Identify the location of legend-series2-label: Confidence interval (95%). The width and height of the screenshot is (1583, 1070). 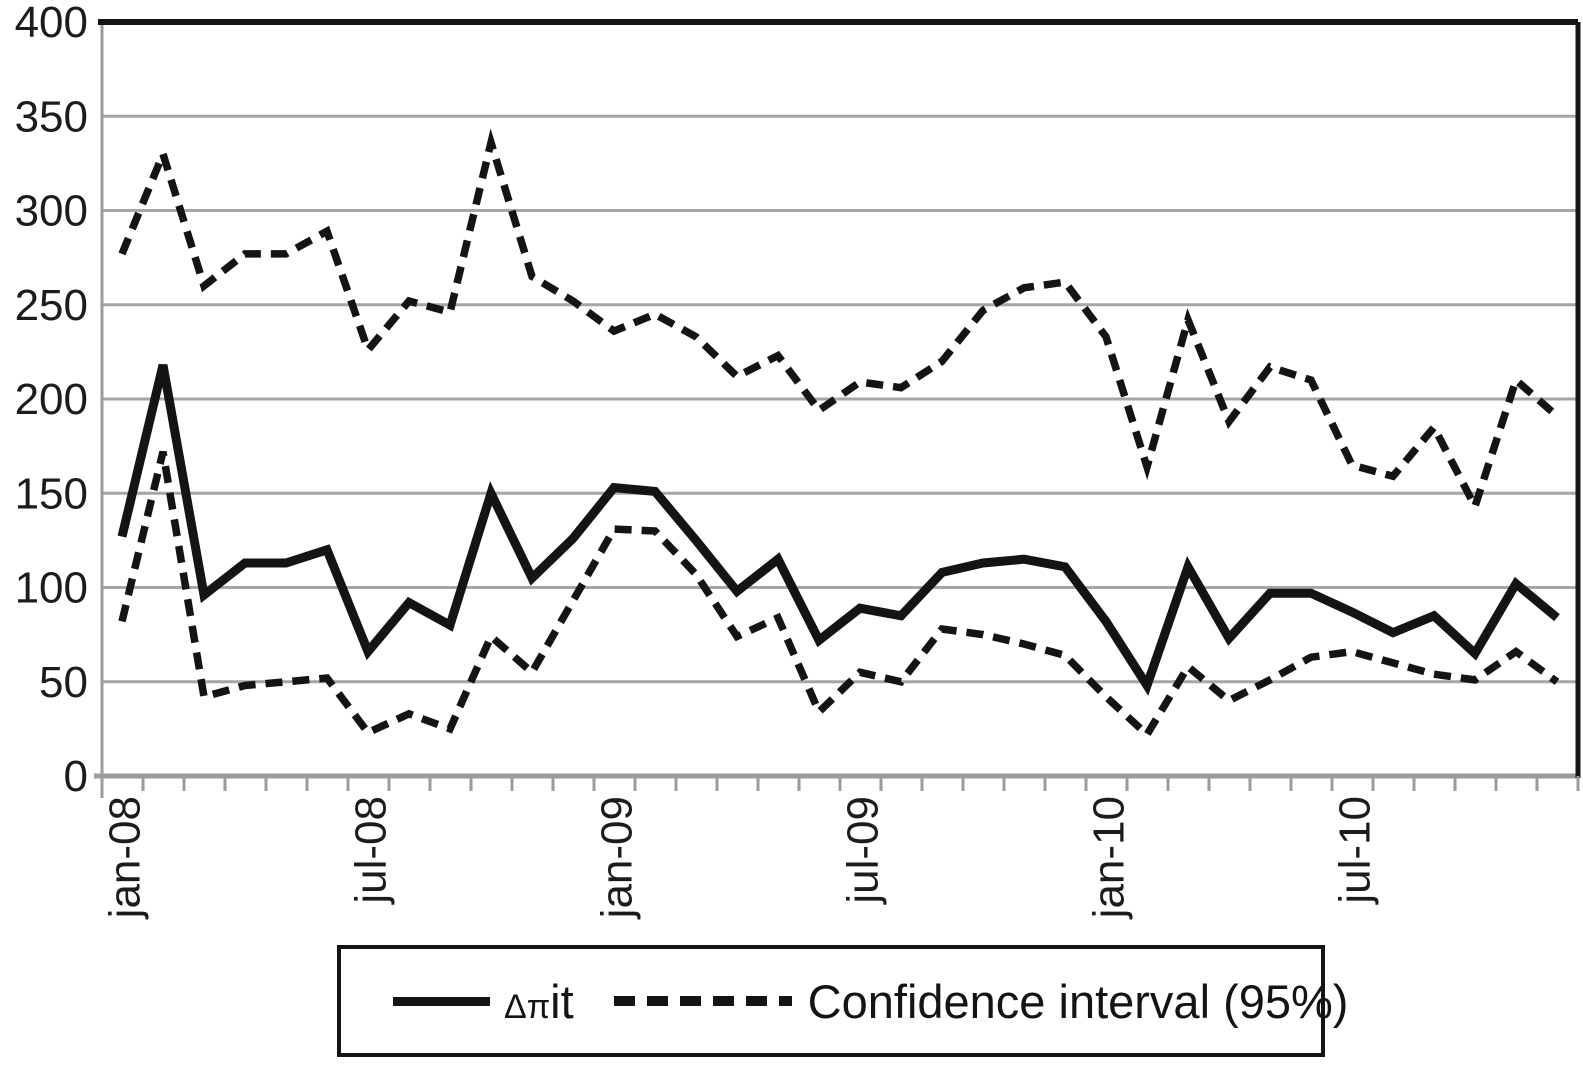
(1078, 1001).